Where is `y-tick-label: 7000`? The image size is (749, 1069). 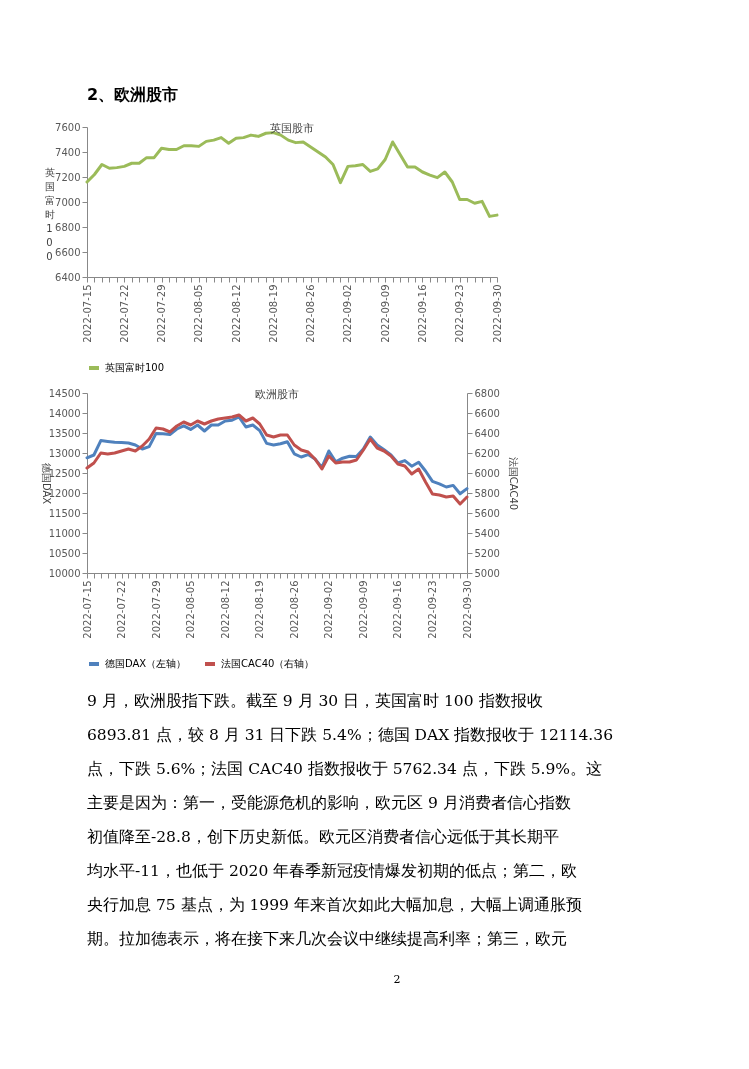 y-tick-label: 7000 is located at coordinates (68, 202).